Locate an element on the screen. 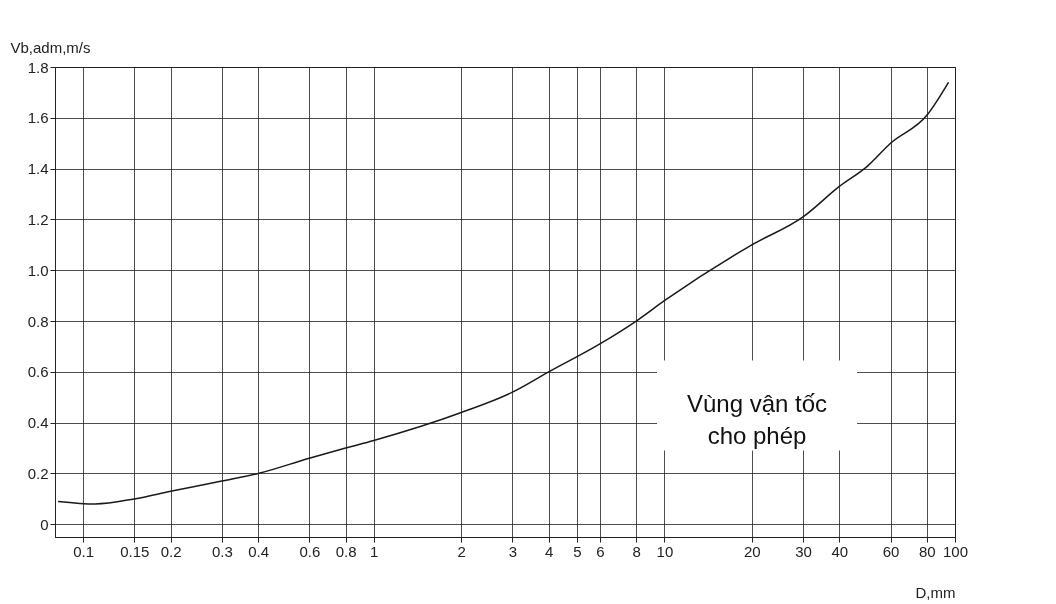 Image resolution: width=1056 pixels, height=604 pixels. y-tick-label: 0.6 is located at coordinates (38, 372).